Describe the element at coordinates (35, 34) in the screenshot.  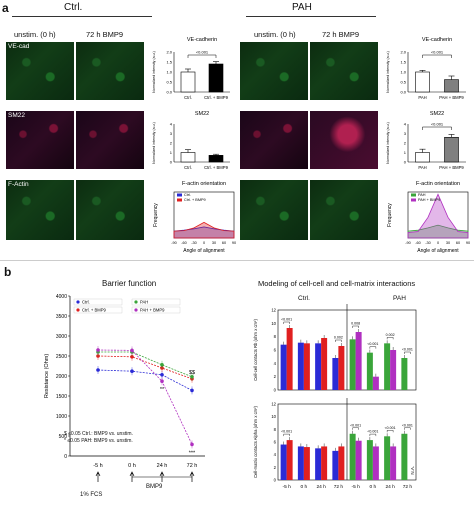
I see `column-label-unstim-ctrl: unstim. (0 h)` at that location.